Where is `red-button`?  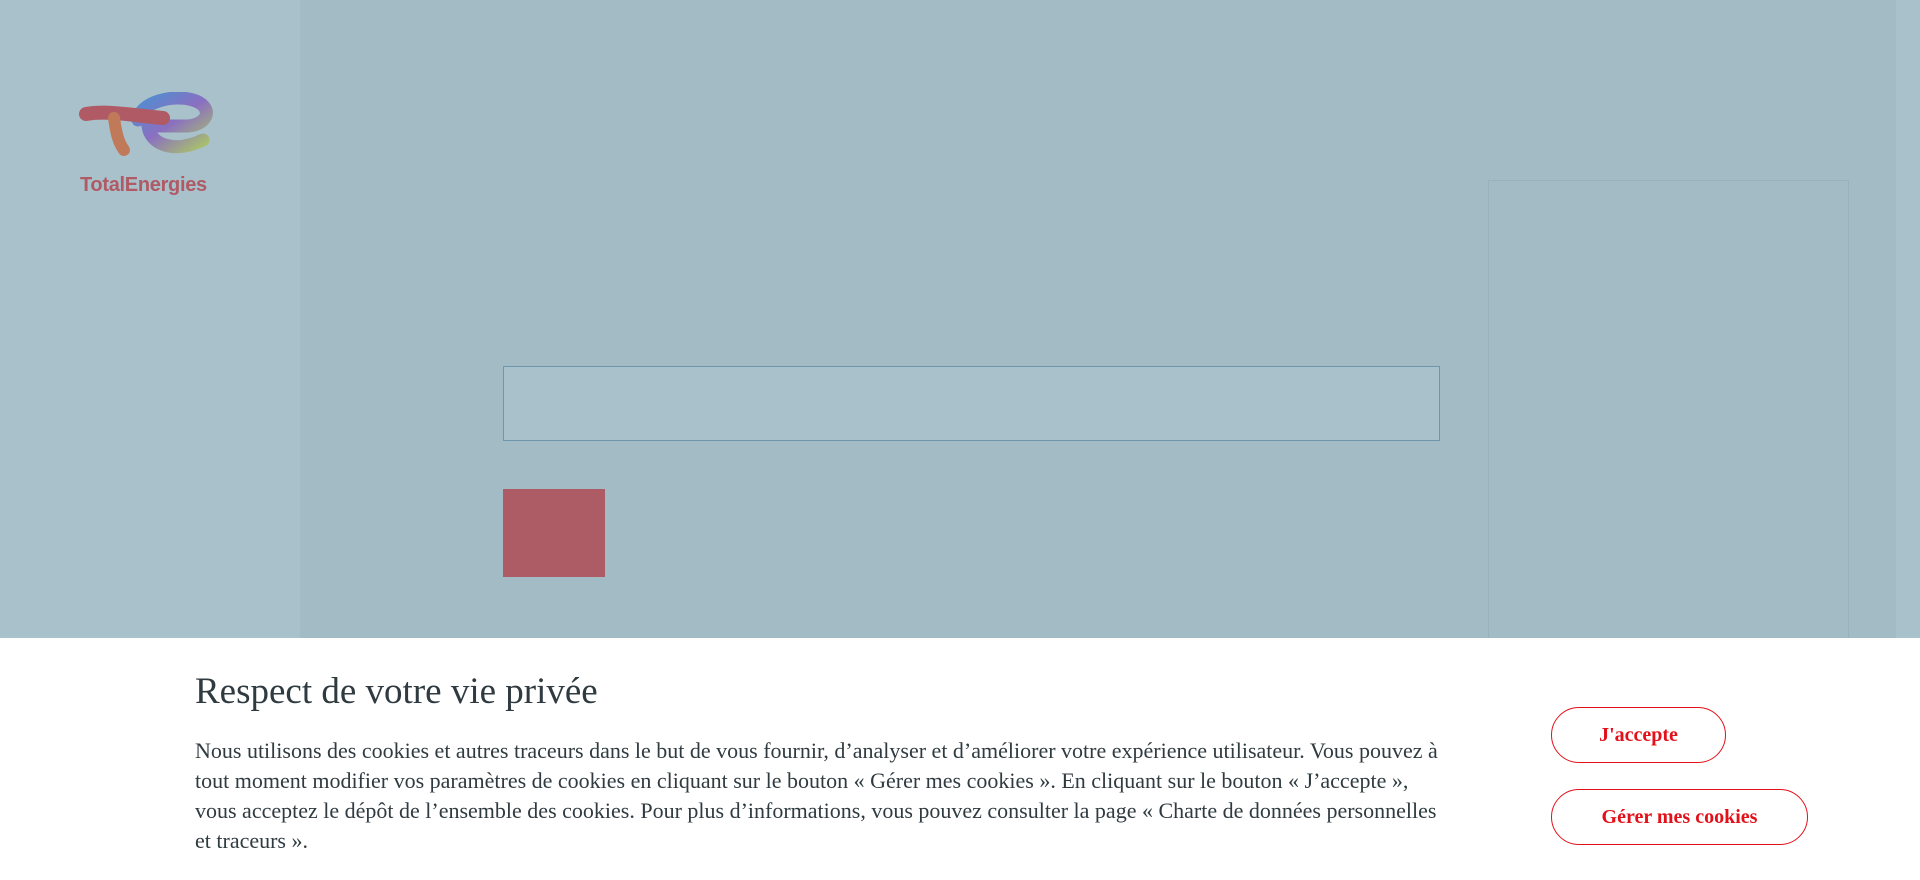 red-button is located at coordinates (554, 533).